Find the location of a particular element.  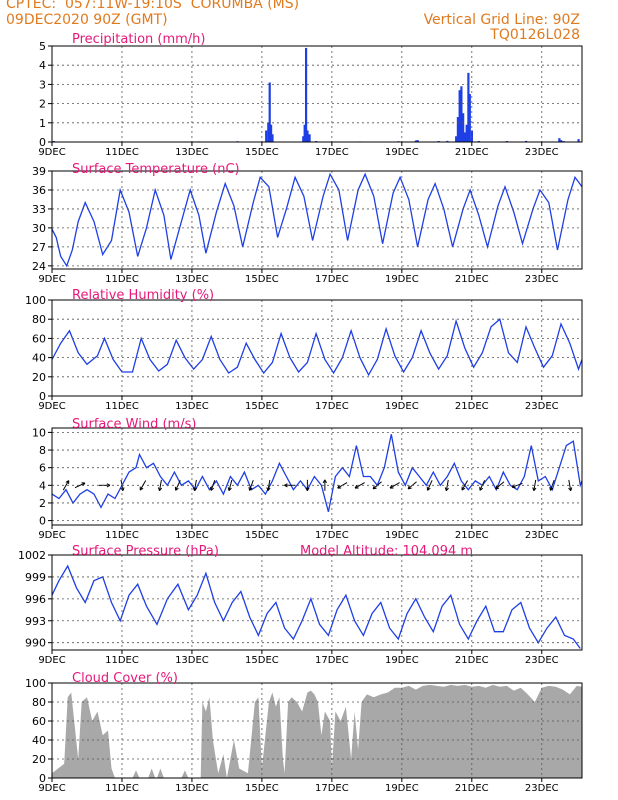

y-tick-label: 80 is located at coordinates (39, 702).